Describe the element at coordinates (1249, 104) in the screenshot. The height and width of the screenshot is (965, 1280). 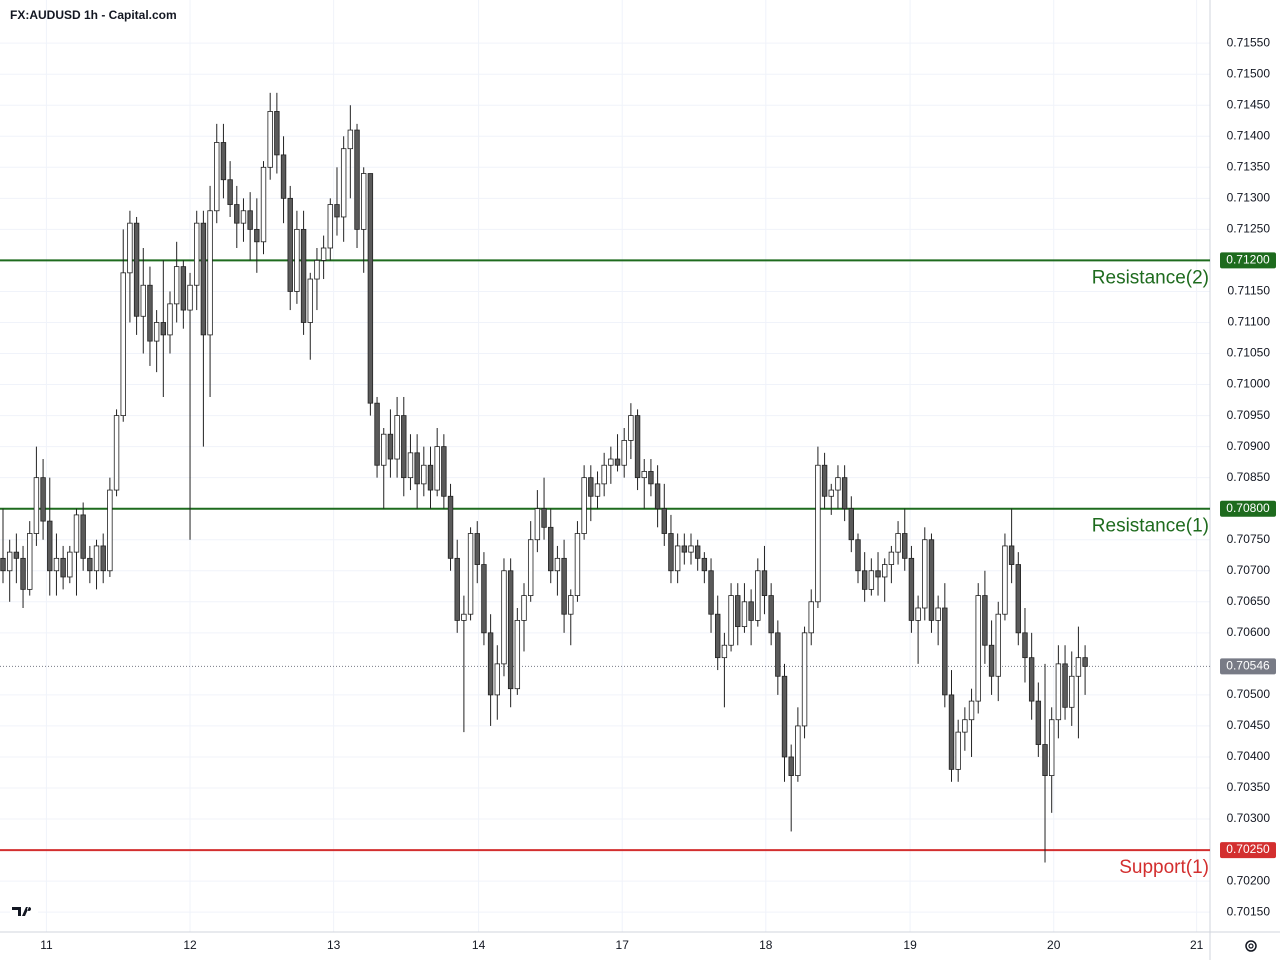
I see `y-tick-label: 0.71450` at that location.